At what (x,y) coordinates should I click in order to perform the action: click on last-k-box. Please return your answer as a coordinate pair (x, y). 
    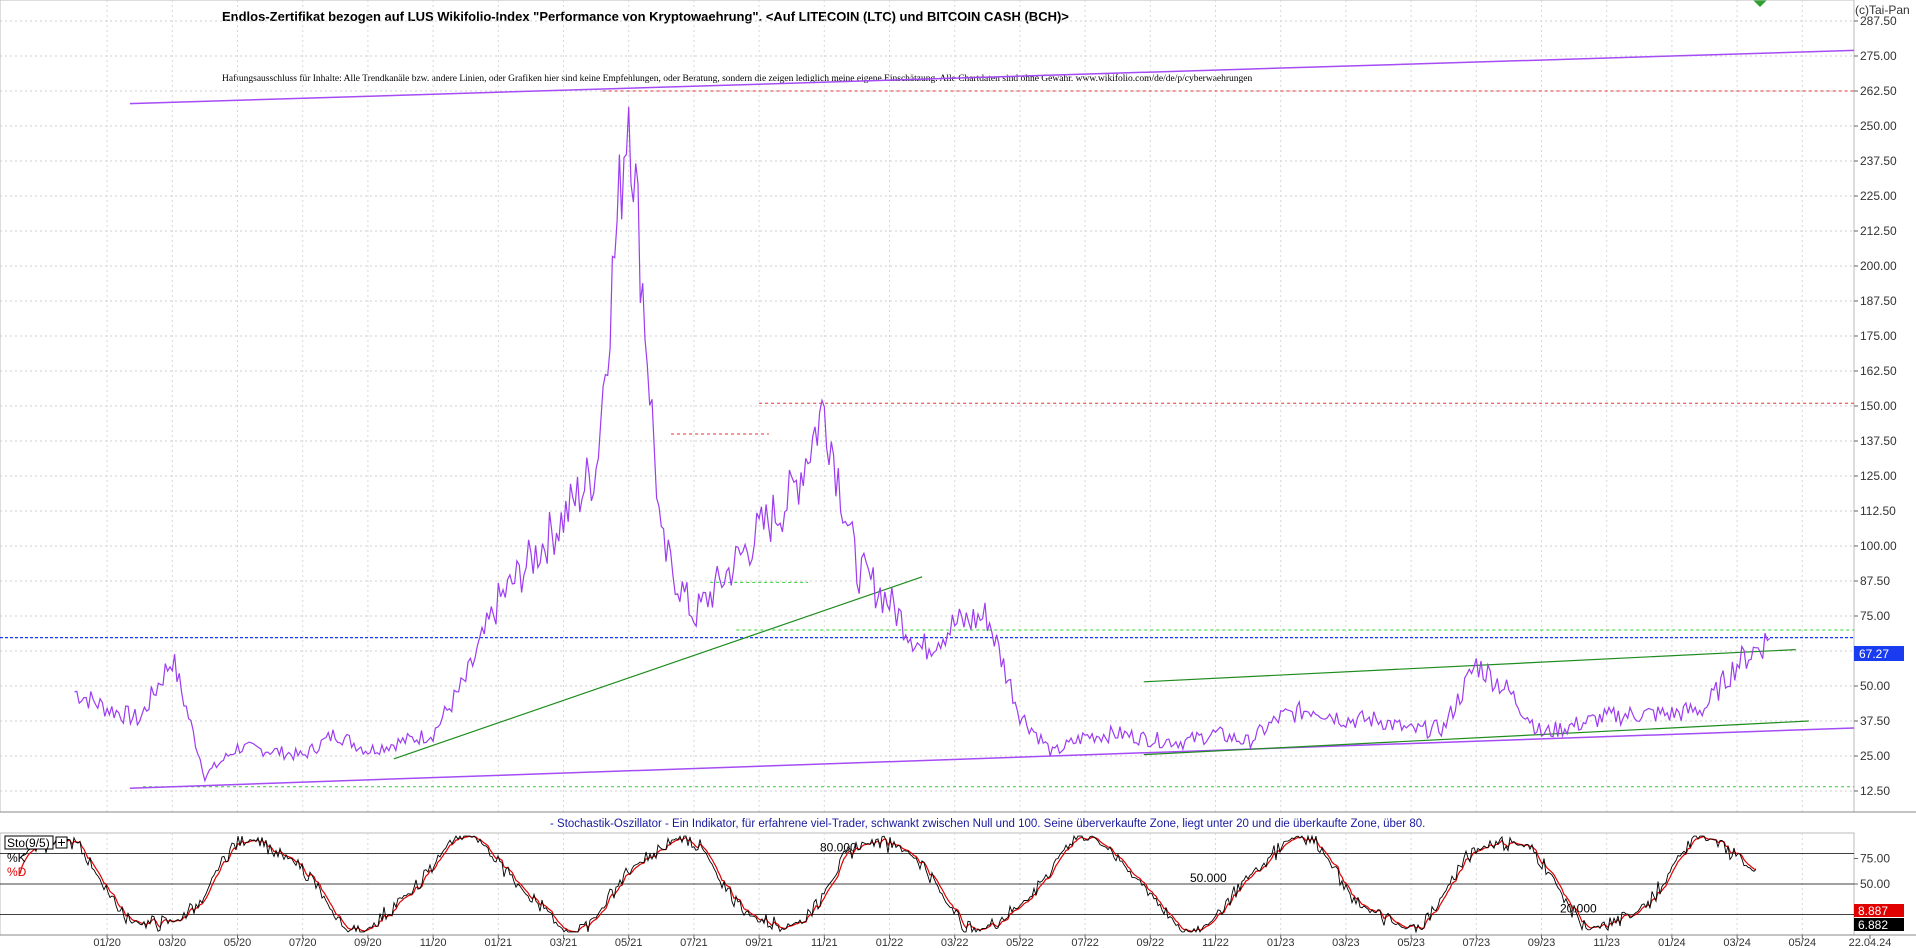
    Looking at the image, I should click on (1879, 924).